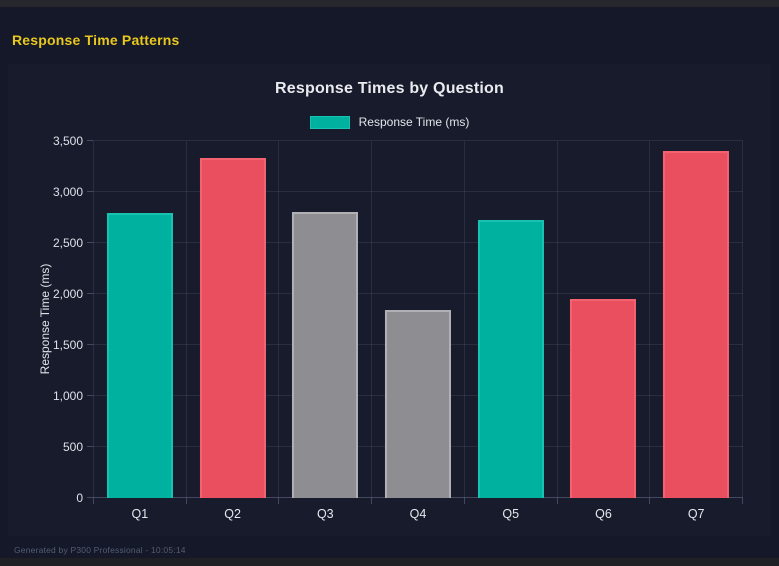 The image size is (779, 566). I want to click on x-tick-label: Q4, so click(418, 514).